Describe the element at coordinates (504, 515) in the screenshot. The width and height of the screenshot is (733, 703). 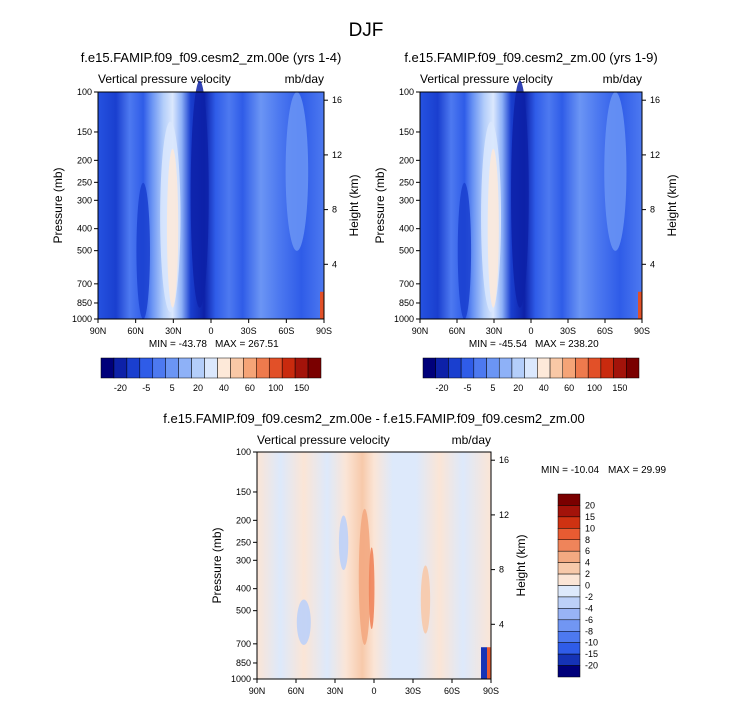
I see `y-right-tick-label: 12` at that location.